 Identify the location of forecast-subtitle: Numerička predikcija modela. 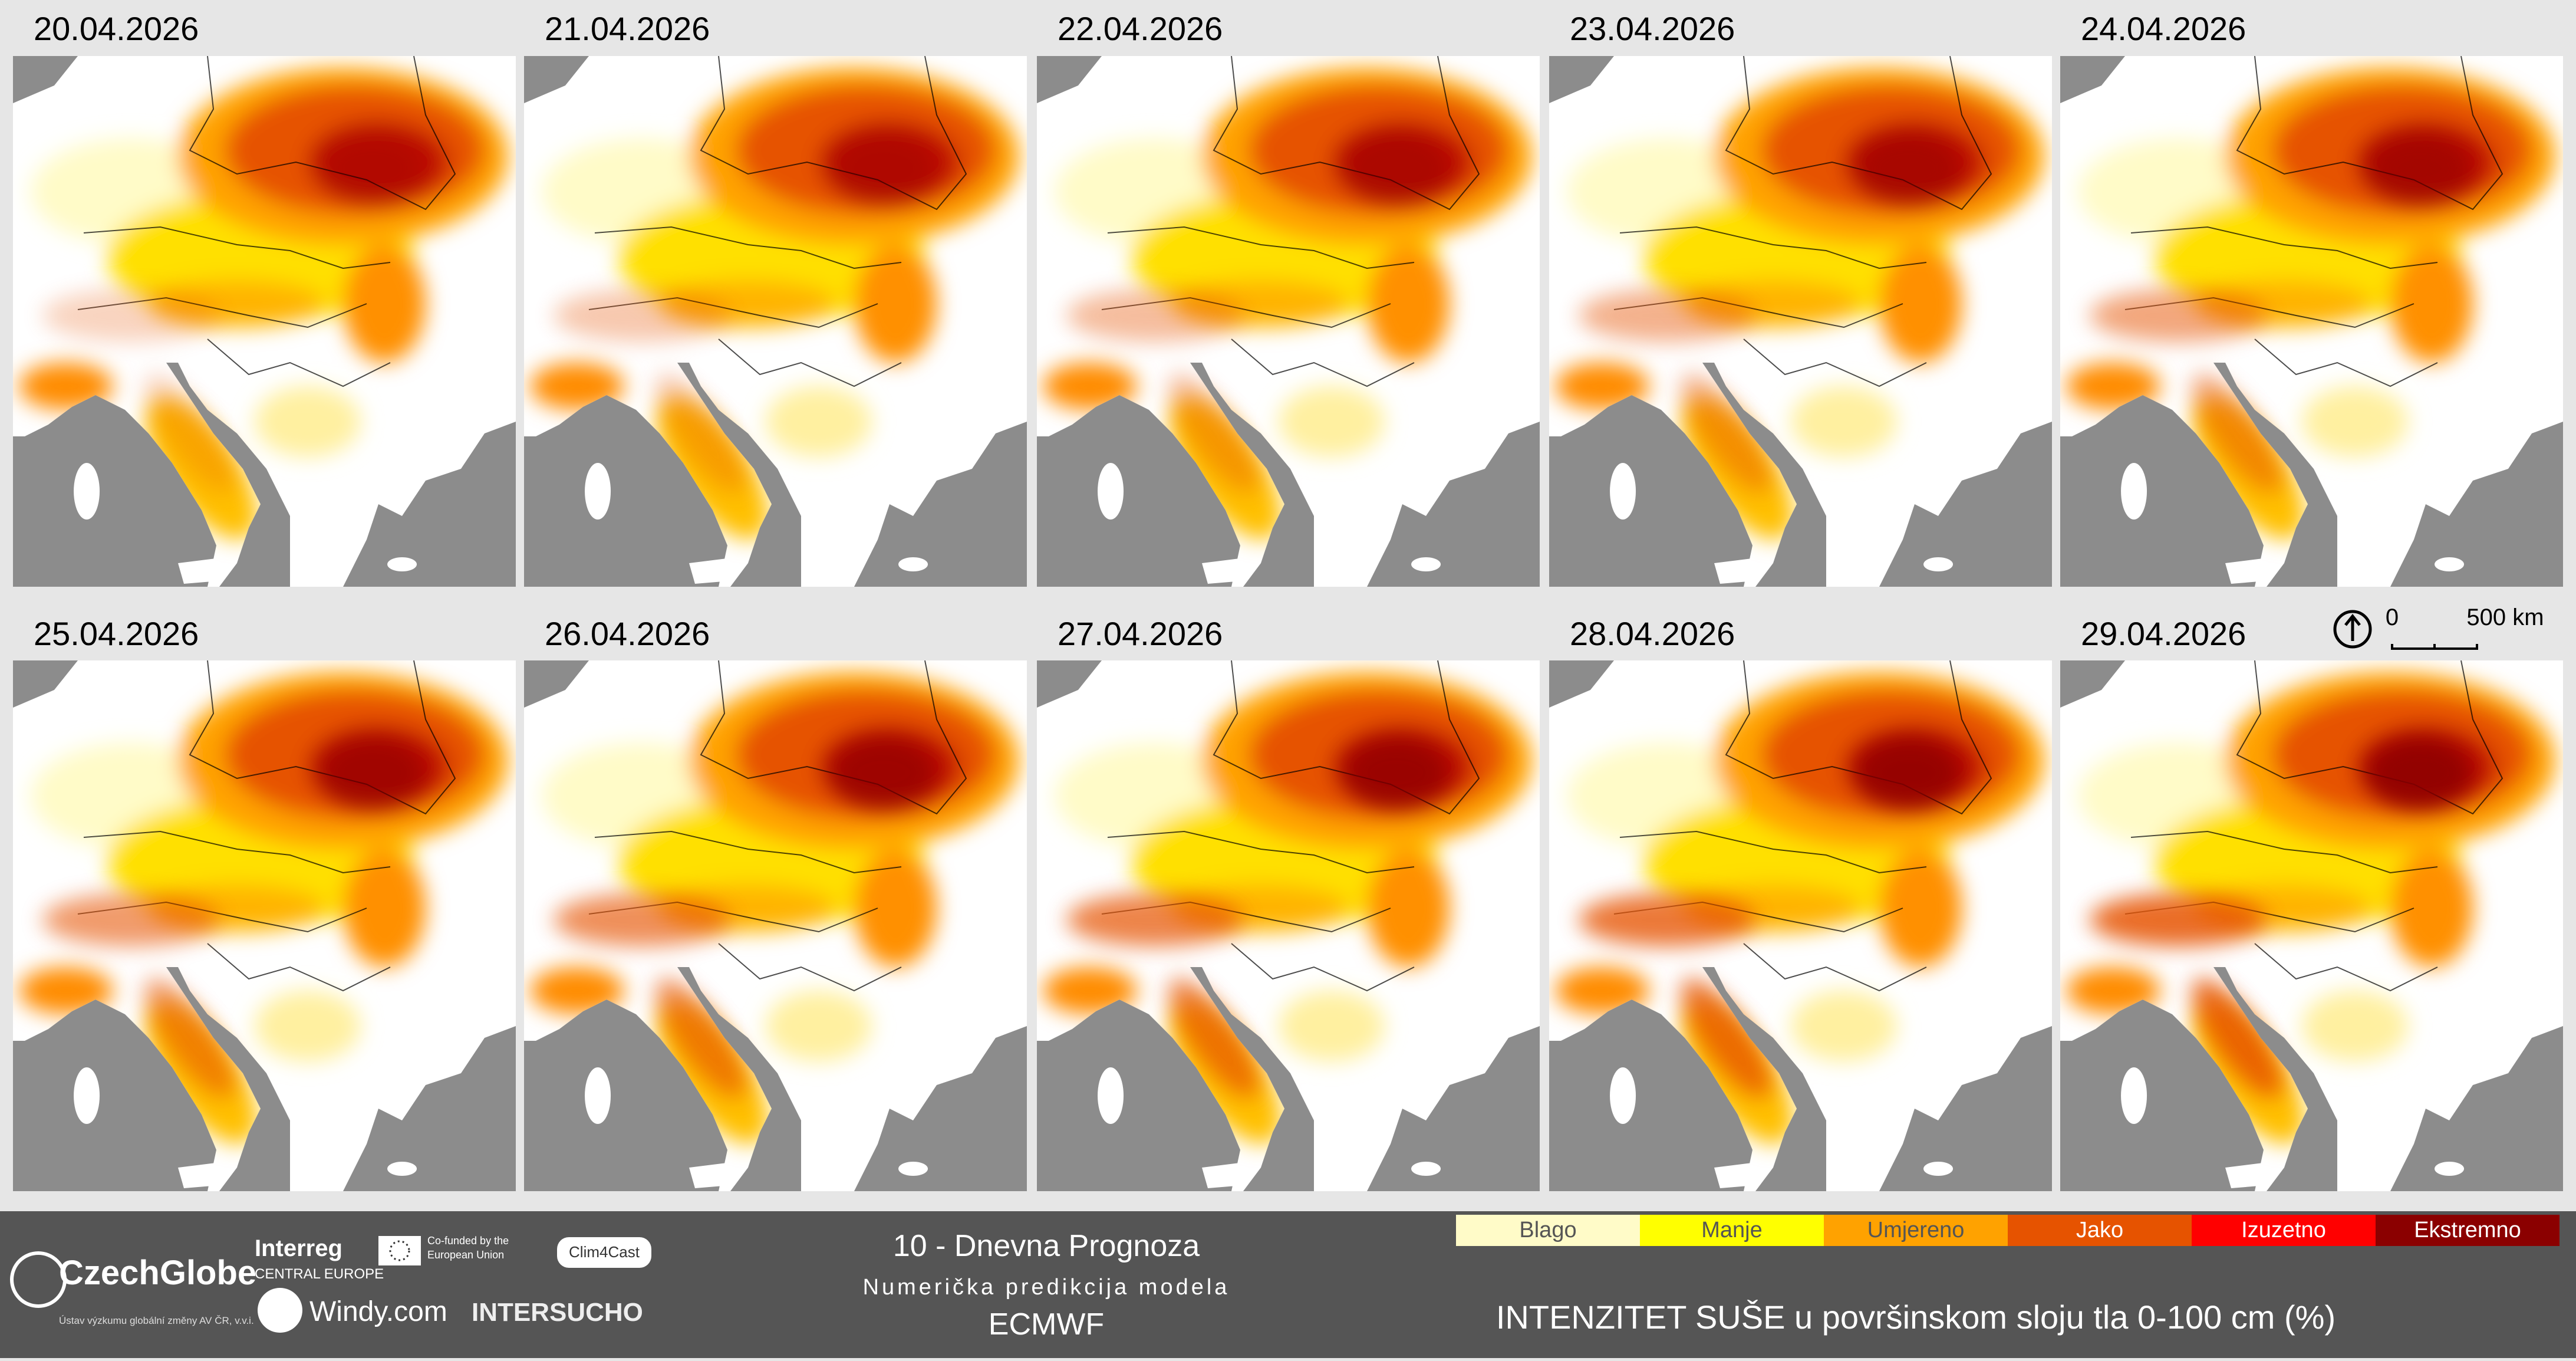
(1046, 1287).